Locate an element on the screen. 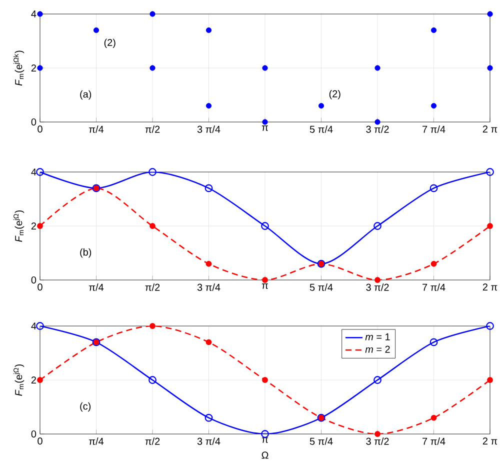 The width and height of the screenshot is (502, 470). annotation: (a) is located at coordinates (86, 95).